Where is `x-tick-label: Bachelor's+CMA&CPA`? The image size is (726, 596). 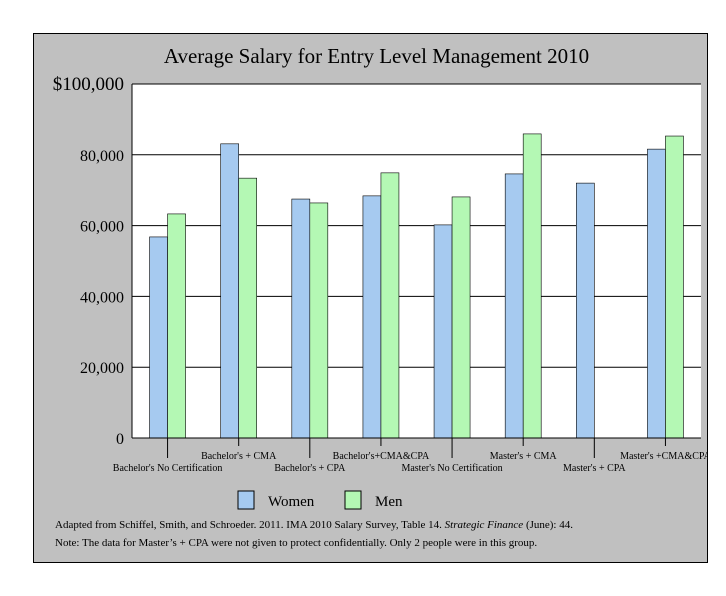 x-tick-label: Bachelor's+CMA&CPA is located at coordinates (381, 456).